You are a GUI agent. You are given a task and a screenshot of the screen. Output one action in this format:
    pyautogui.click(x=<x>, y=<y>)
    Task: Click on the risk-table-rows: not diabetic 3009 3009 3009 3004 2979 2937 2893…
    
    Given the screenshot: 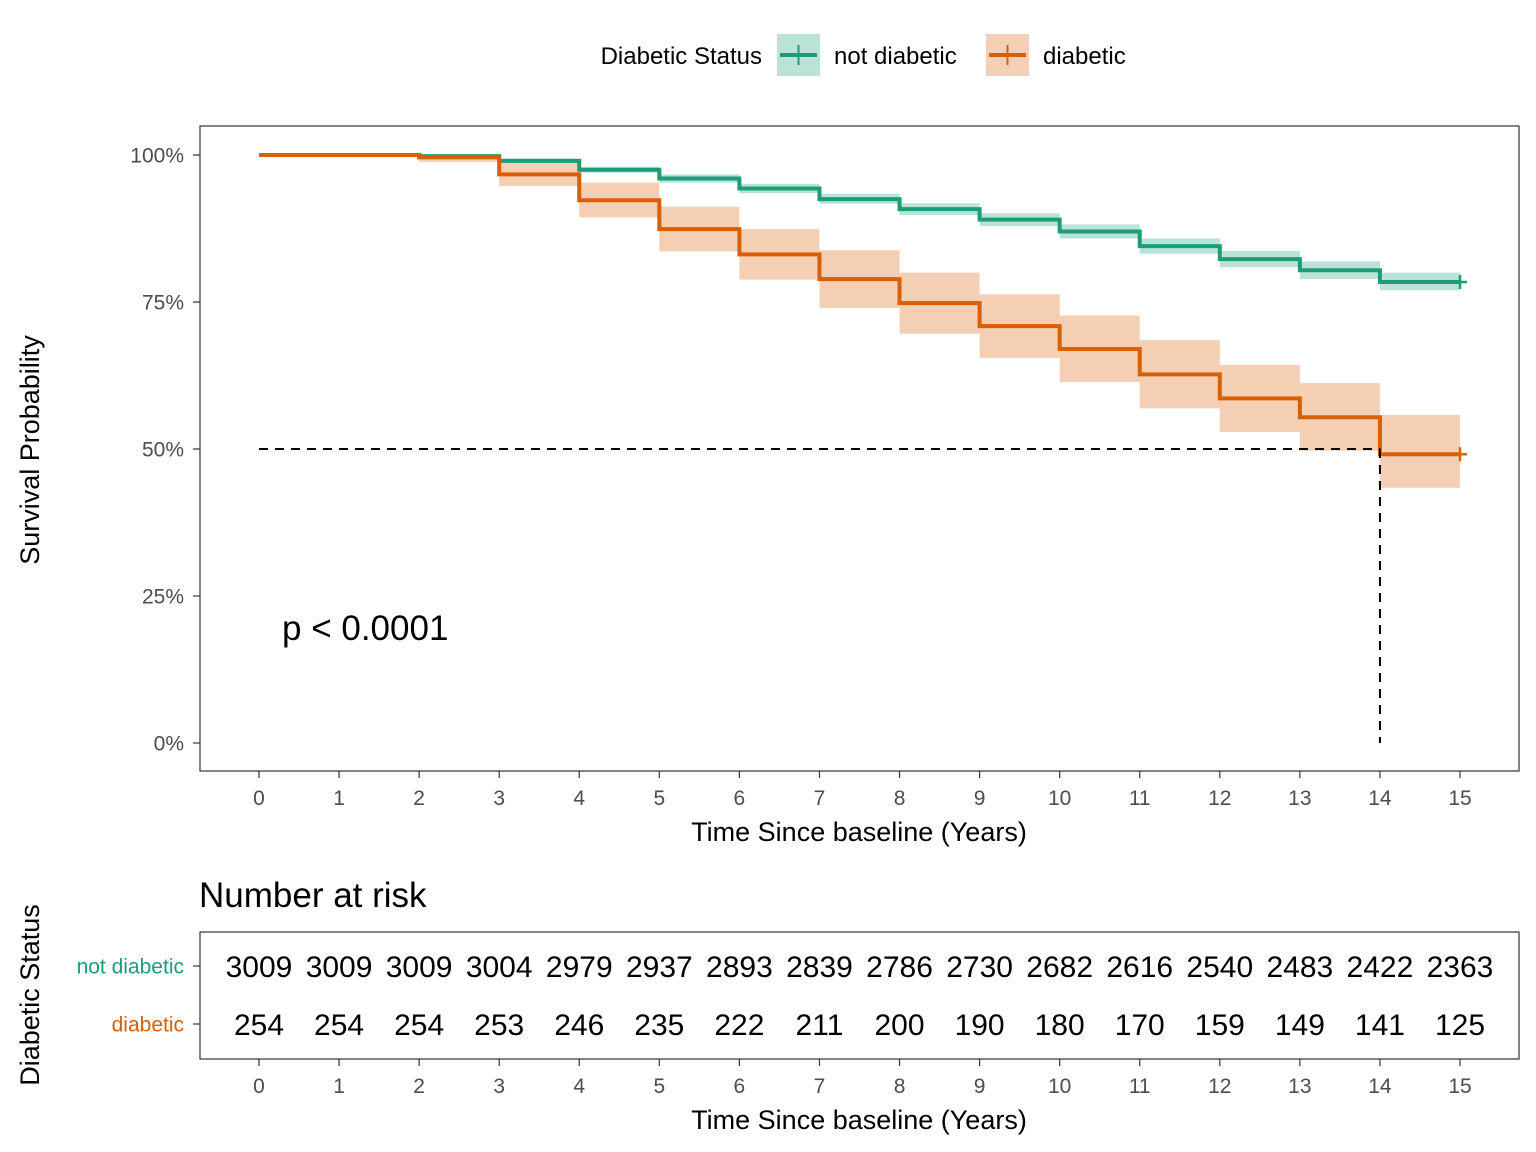 What is the action you would take?
    pyautogui.click(x=785, y=996)
    